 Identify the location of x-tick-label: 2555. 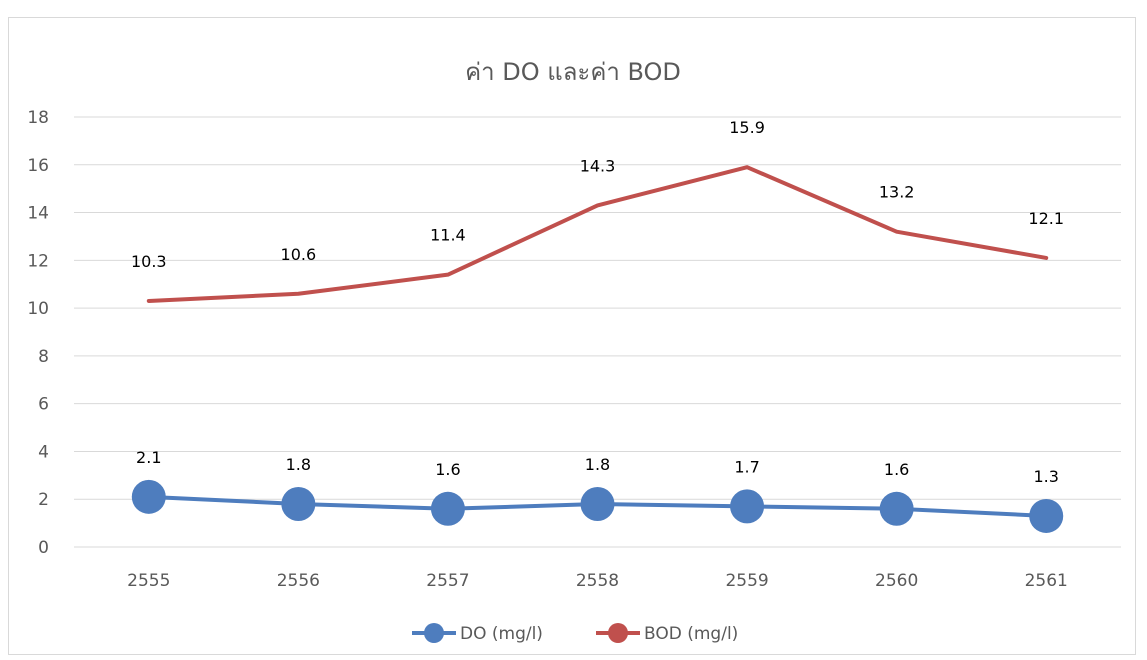
(148, 581).